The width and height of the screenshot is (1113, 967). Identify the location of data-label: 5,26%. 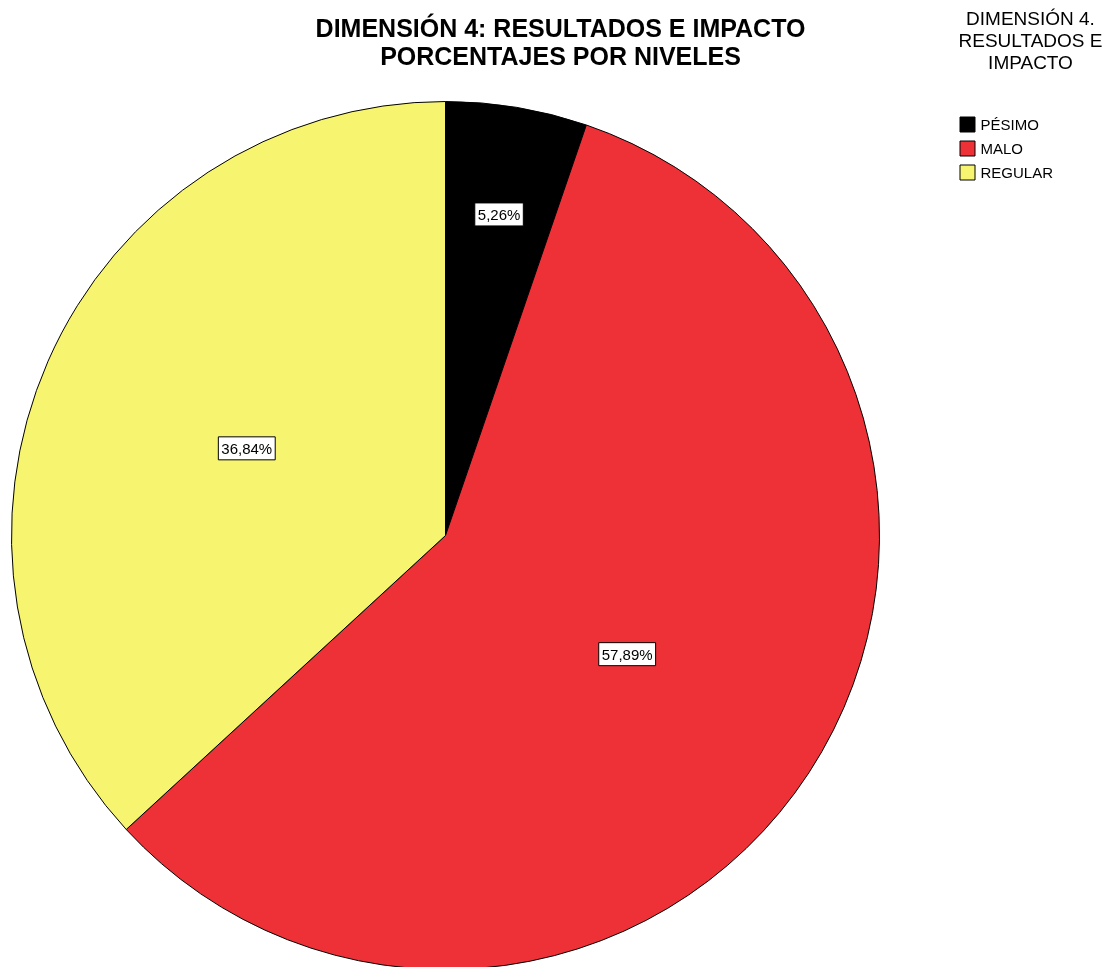
(499, 214).